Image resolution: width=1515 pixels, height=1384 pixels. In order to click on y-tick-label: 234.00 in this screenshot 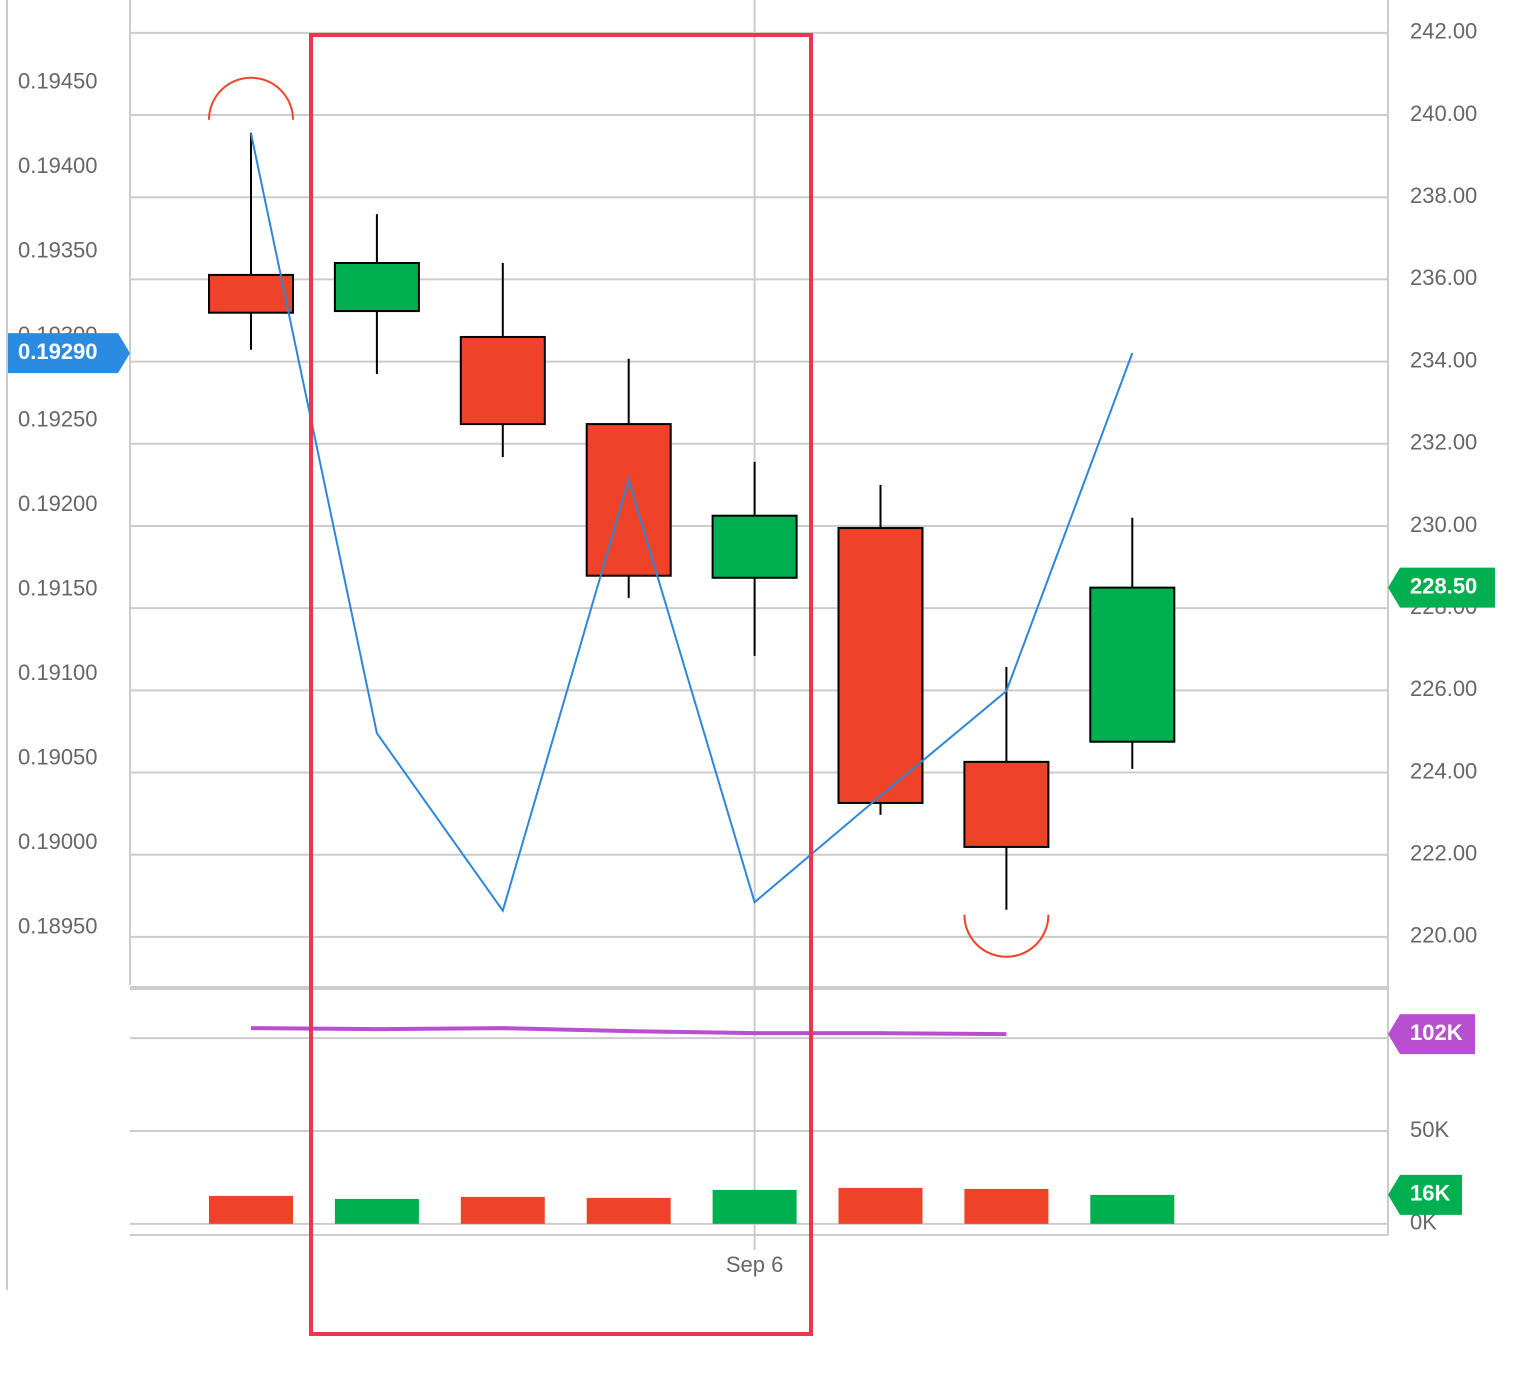, I will do `click(1443, 359)`.